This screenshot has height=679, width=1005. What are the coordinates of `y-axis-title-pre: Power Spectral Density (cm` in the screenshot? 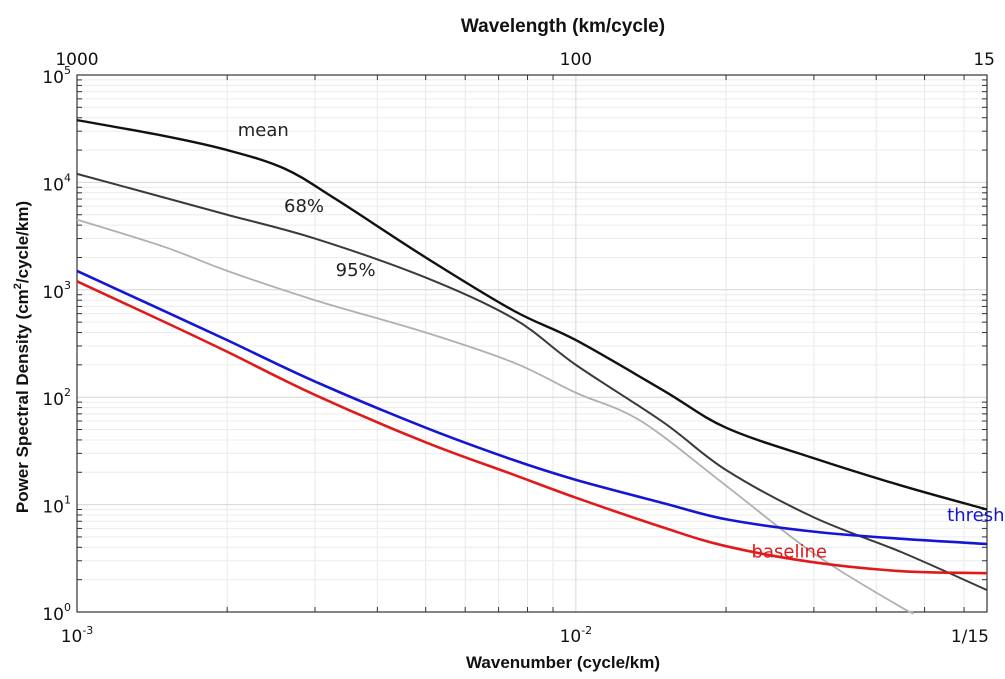 It's located at (22, 401).